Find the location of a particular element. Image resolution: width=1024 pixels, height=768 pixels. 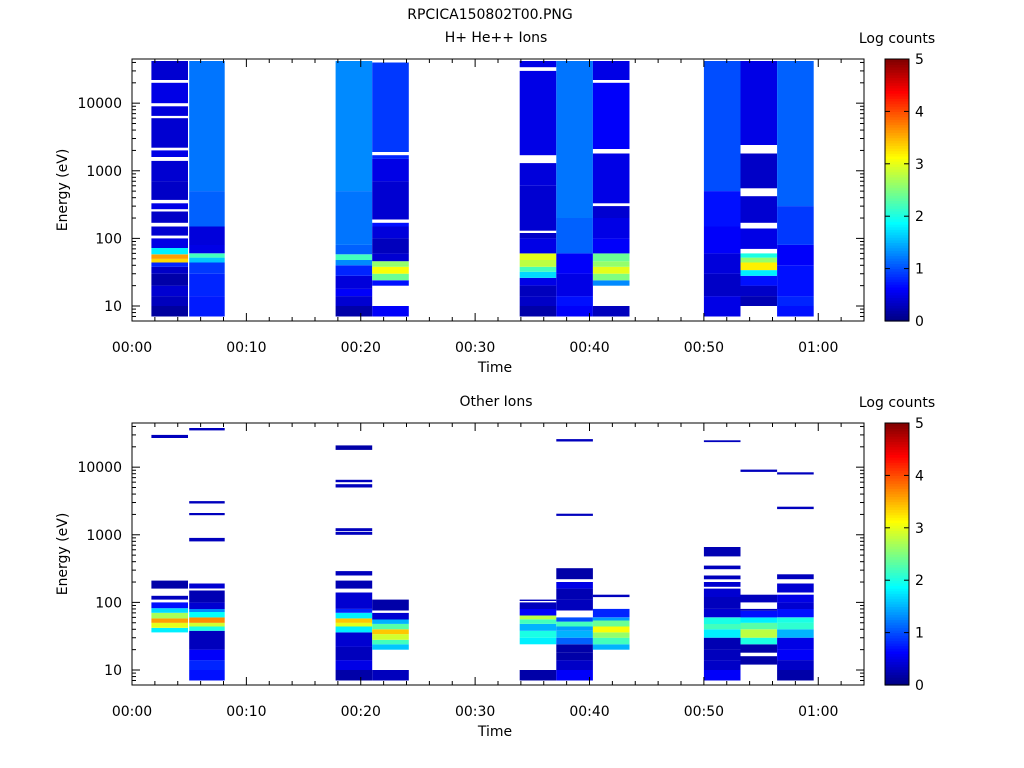

panel-title: H+ He++ Ions is located at coordinates (496, 38).